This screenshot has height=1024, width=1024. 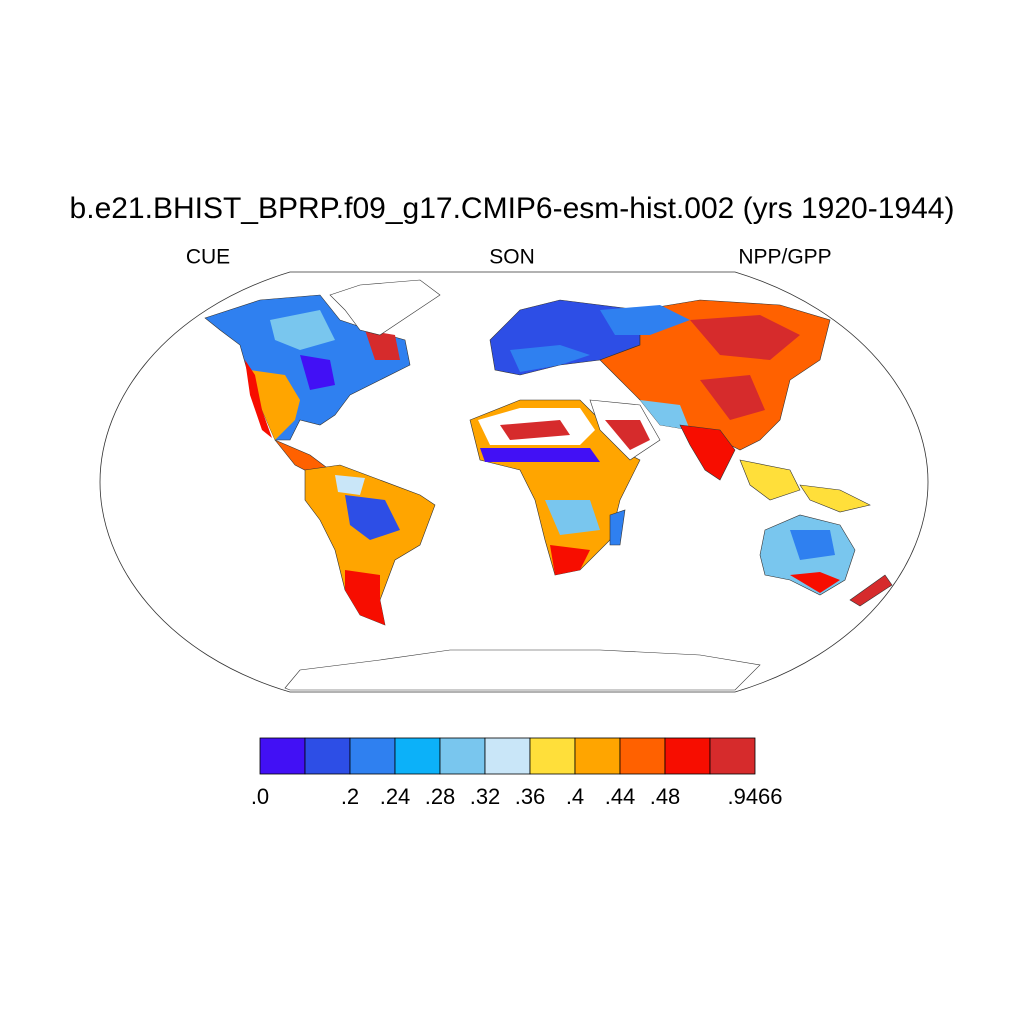 What do you see at coordinates (512, 257) in the screenshot?
I see `center-subtitle: SON` at bounding box center [512, 257].